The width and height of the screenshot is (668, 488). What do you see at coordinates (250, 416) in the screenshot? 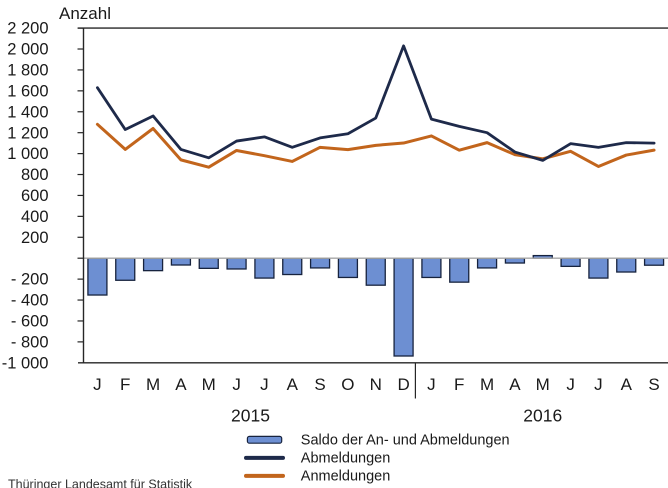
I see `svg-text: 2015` at bounding box center [250, 416].